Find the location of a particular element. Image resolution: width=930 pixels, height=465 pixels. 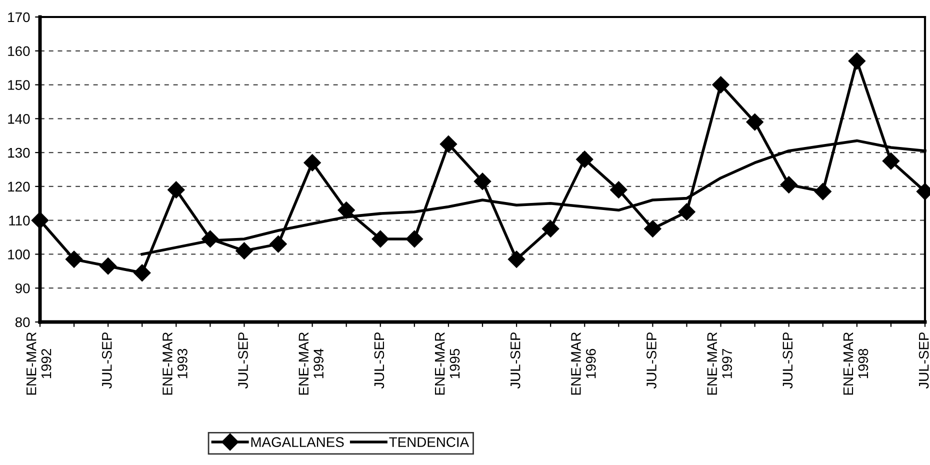

y-tick-label: 140 is located at coordinates (19, 119).